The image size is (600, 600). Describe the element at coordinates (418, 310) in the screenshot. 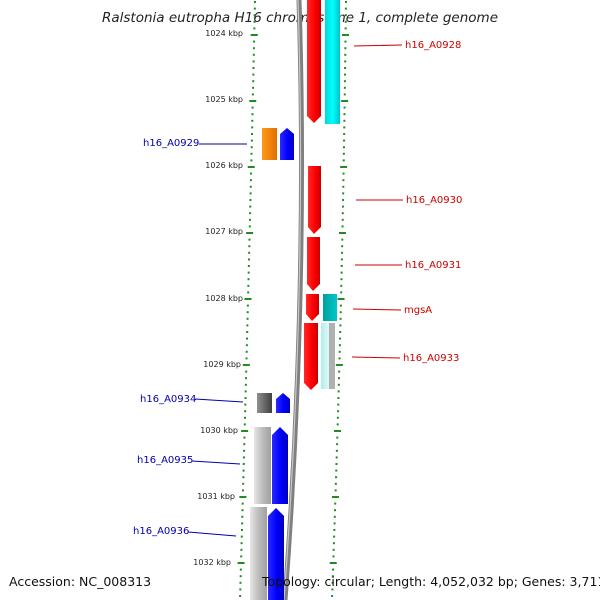

I see `label-mgsa: mgsA` at that location.